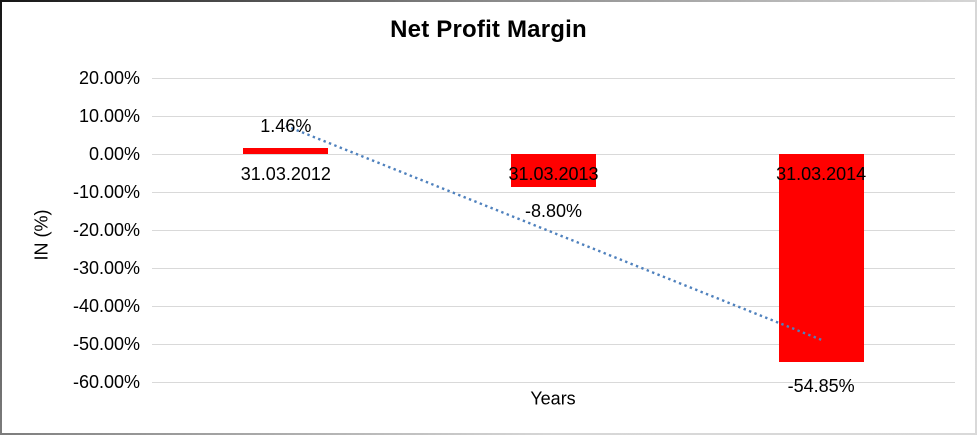 Image resolution: width=977 pixels, height=435 pixels. Describe the element at coordinates (553, 398) in the screenshot. I see `x-axis-title: Years` at that location.